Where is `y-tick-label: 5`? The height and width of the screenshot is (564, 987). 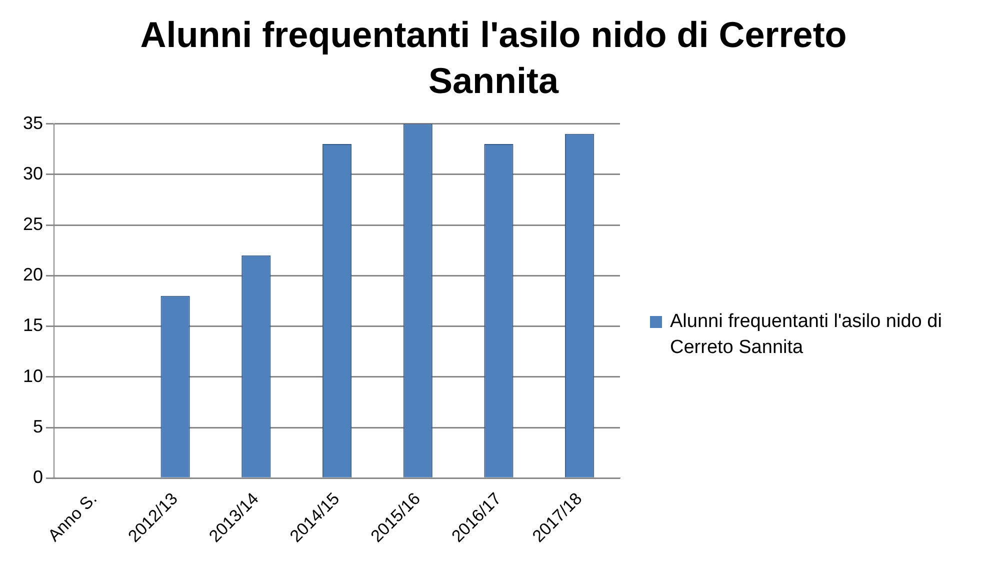
y-tick-label: 5 is located at coordinates (38, 426).